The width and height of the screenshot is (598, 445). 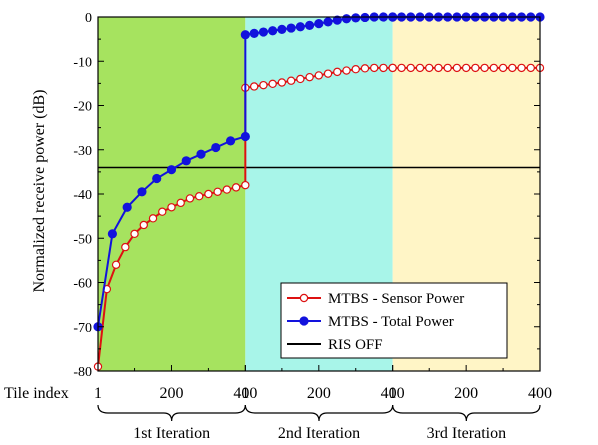 I want to click on iteration-label: 3rd Iteration, so click(x=467, y=433).